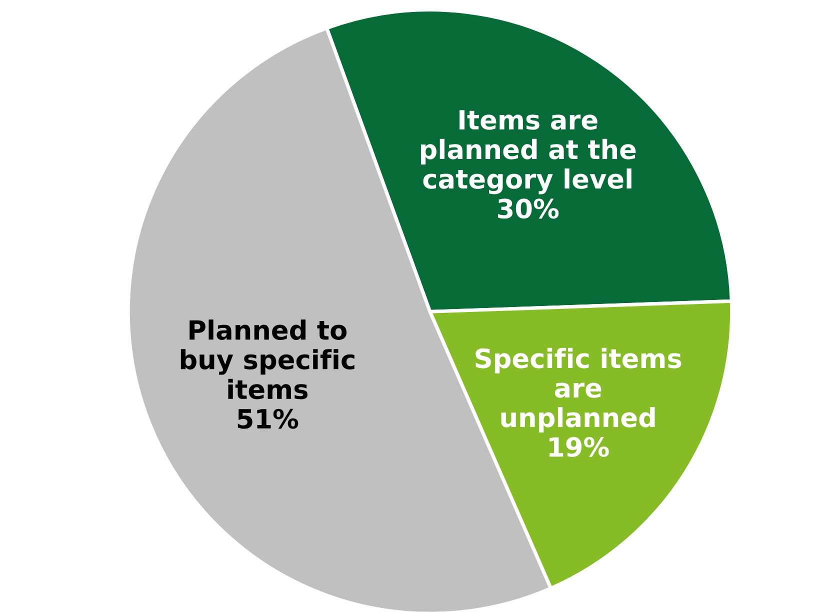 The width and height of the screenshot is (817, 616). What do you see at coordinates (268, 418) in the screenshot?
I see `data-label: 51%` at bounding box center [268, 418].